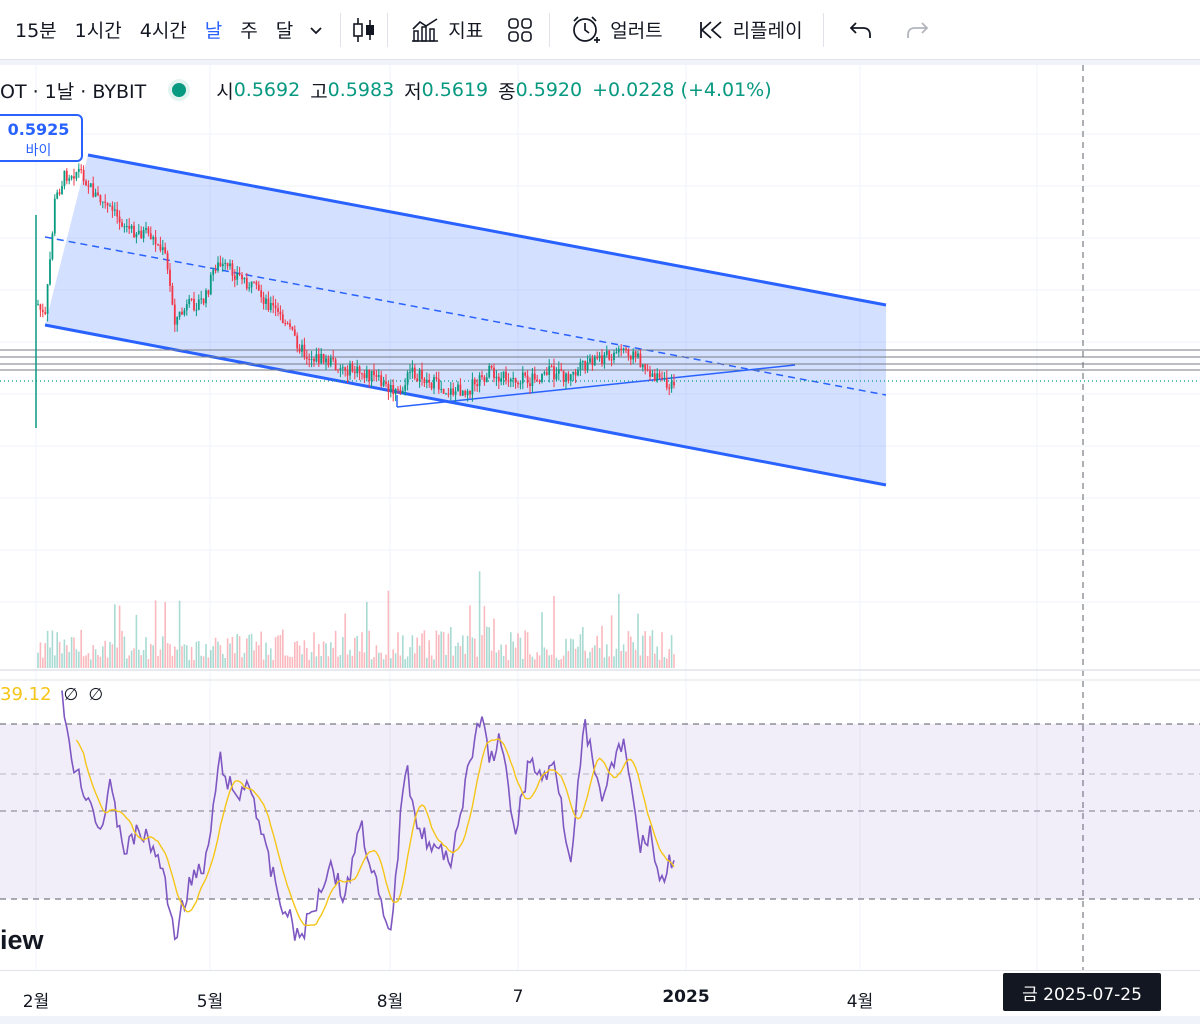 The image size is (1200, 1024). I want to click on indicators-button: 지표, so click(446, 29).